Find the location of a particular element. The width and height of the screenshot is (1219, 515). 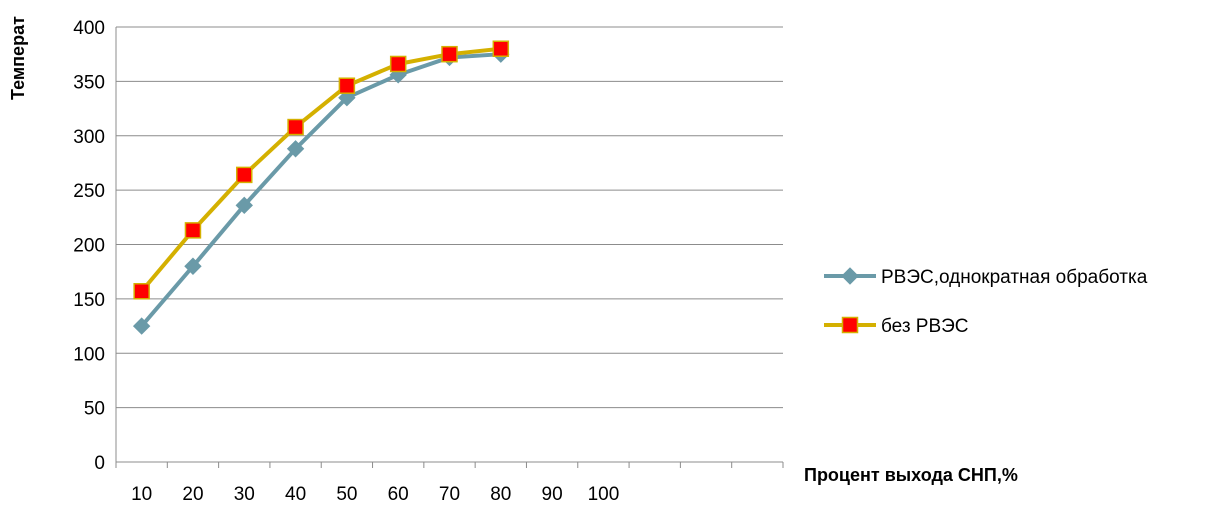

x-tick-label: 60 is located at coordinates (398, 494).